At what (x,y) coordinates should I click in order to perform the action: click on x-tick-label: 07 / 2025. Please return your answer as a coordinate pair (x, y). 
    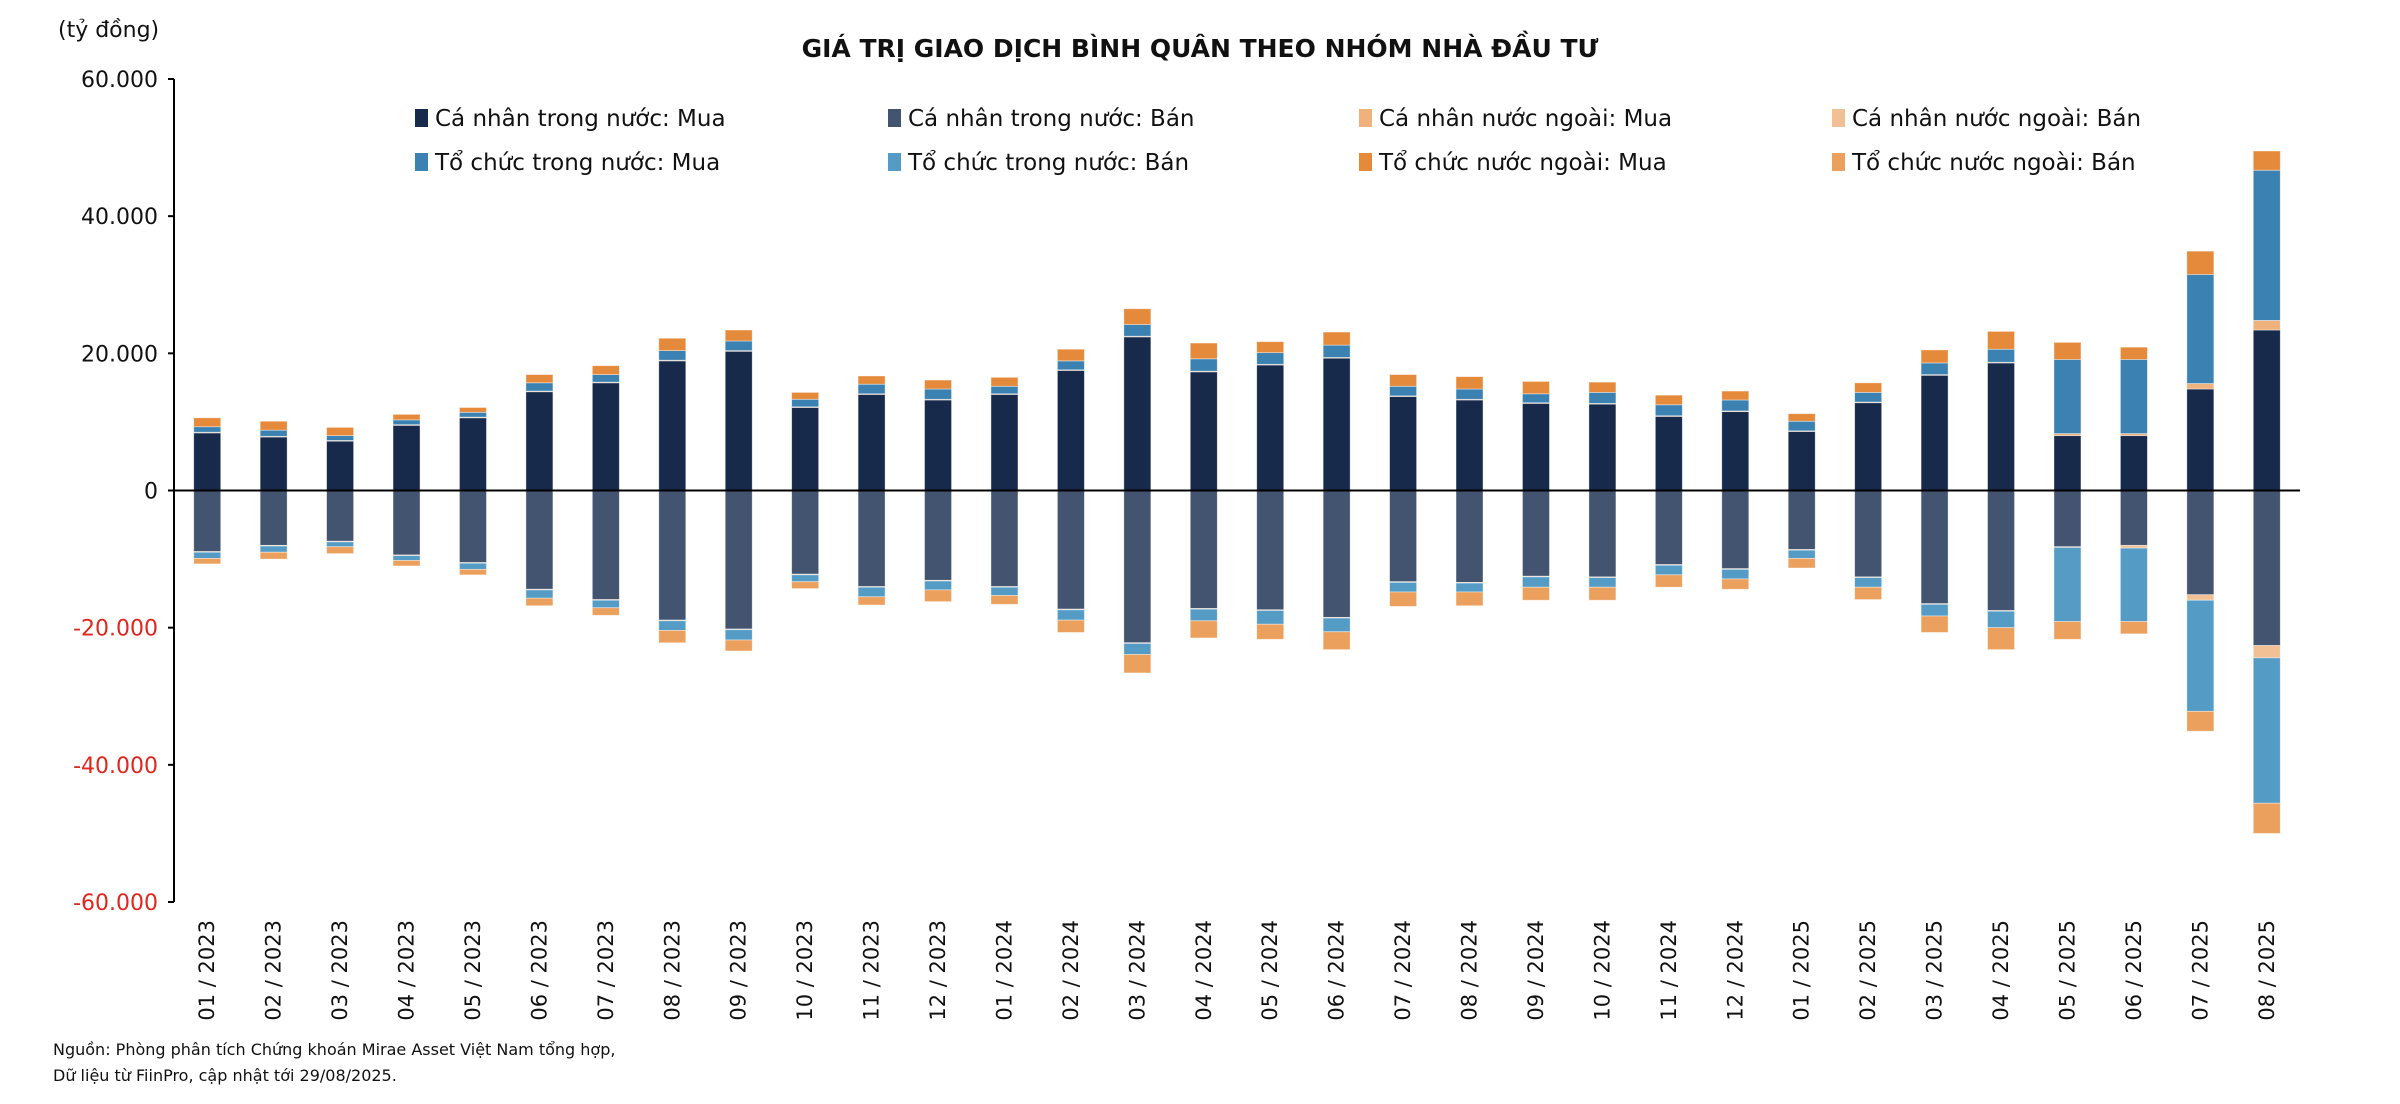
    Looking at the image, I should click on (2200, 970).